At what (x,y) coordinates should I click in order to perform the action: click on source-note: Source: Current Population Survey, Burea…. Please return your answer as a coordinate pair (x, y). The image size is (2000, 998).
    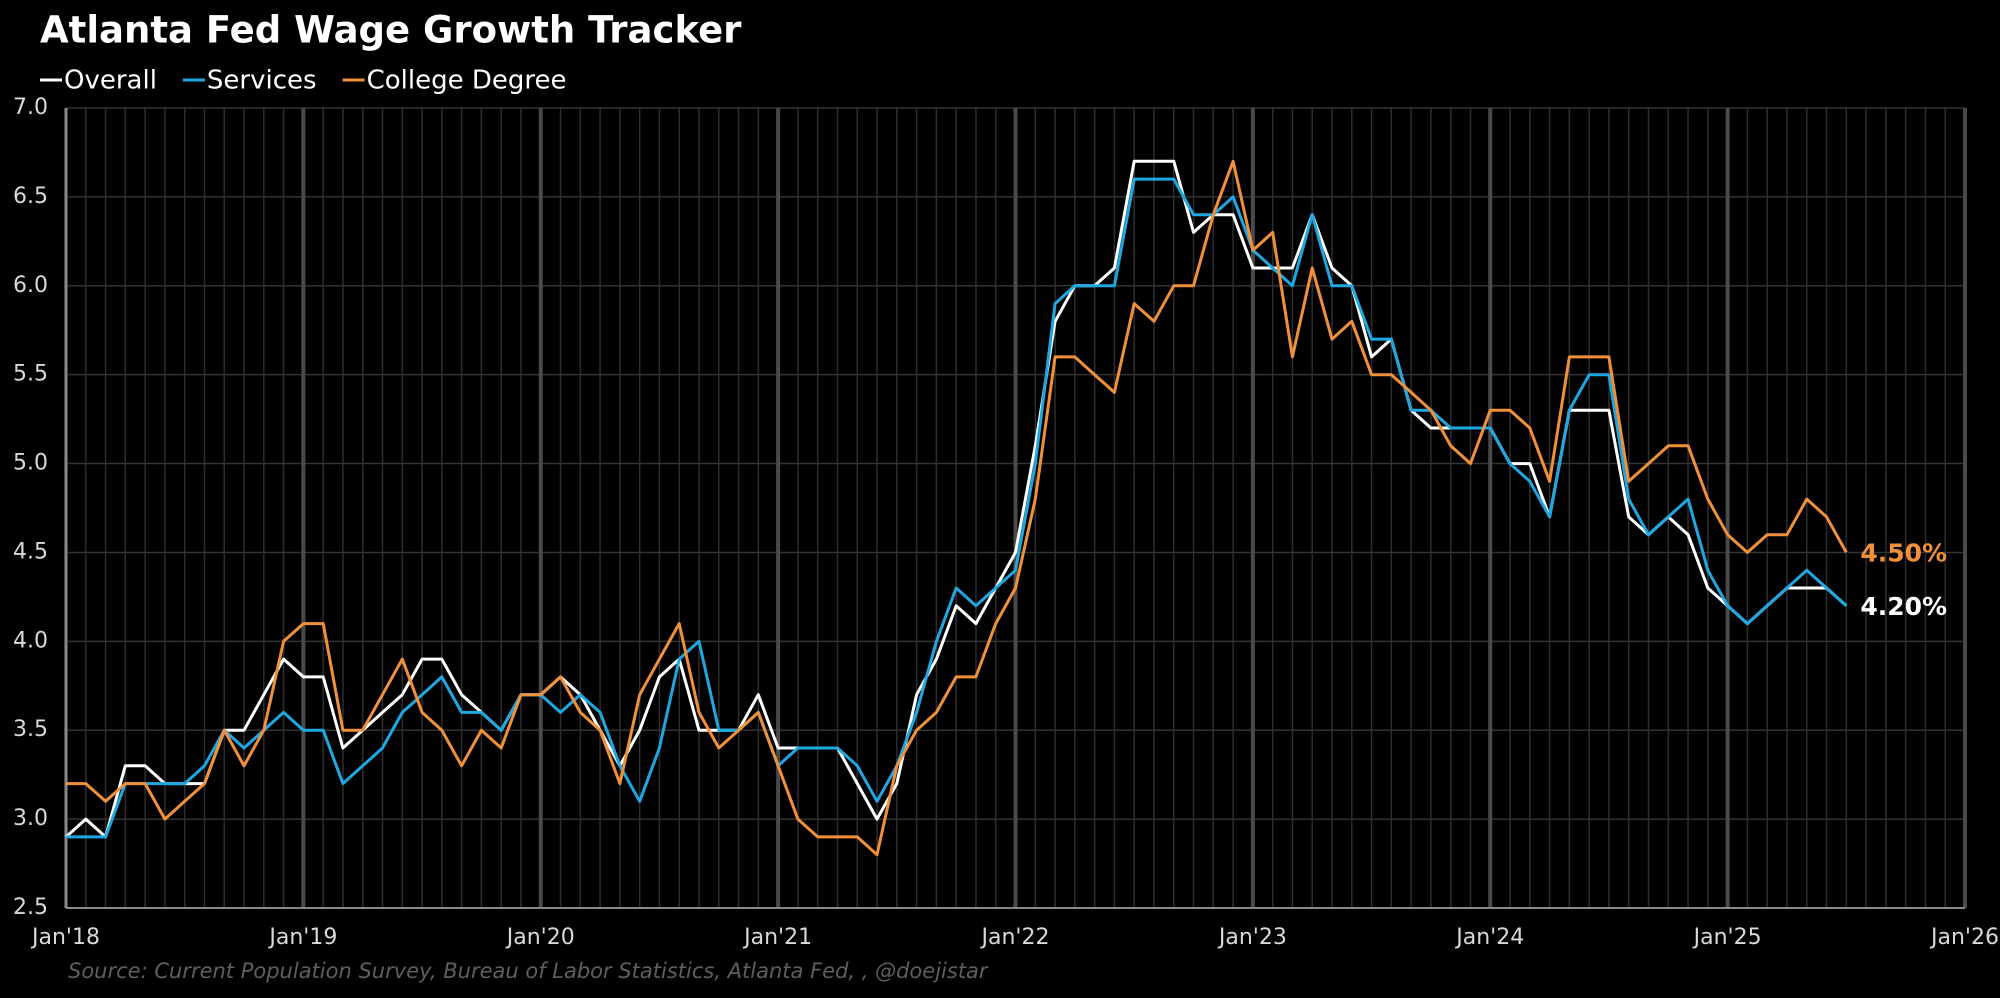
    Looking at the image, I should click on (528, 971).